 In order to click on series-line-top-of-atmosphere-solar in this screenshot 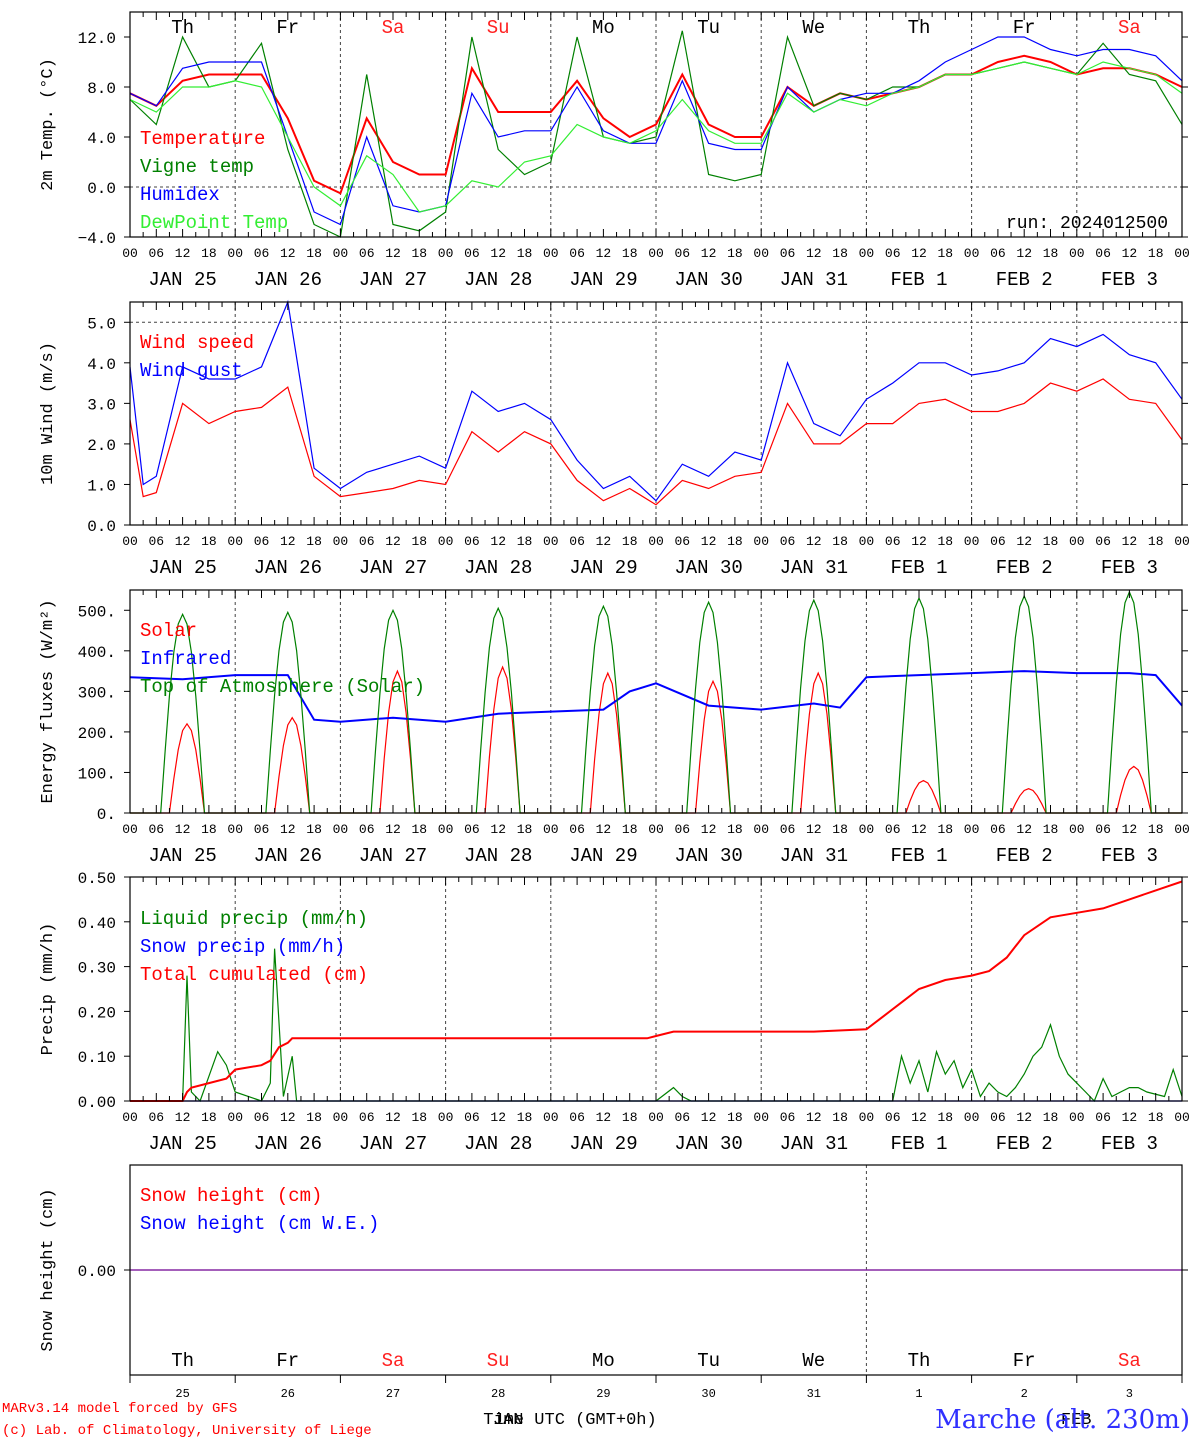, I will do `click(656, 702)`.